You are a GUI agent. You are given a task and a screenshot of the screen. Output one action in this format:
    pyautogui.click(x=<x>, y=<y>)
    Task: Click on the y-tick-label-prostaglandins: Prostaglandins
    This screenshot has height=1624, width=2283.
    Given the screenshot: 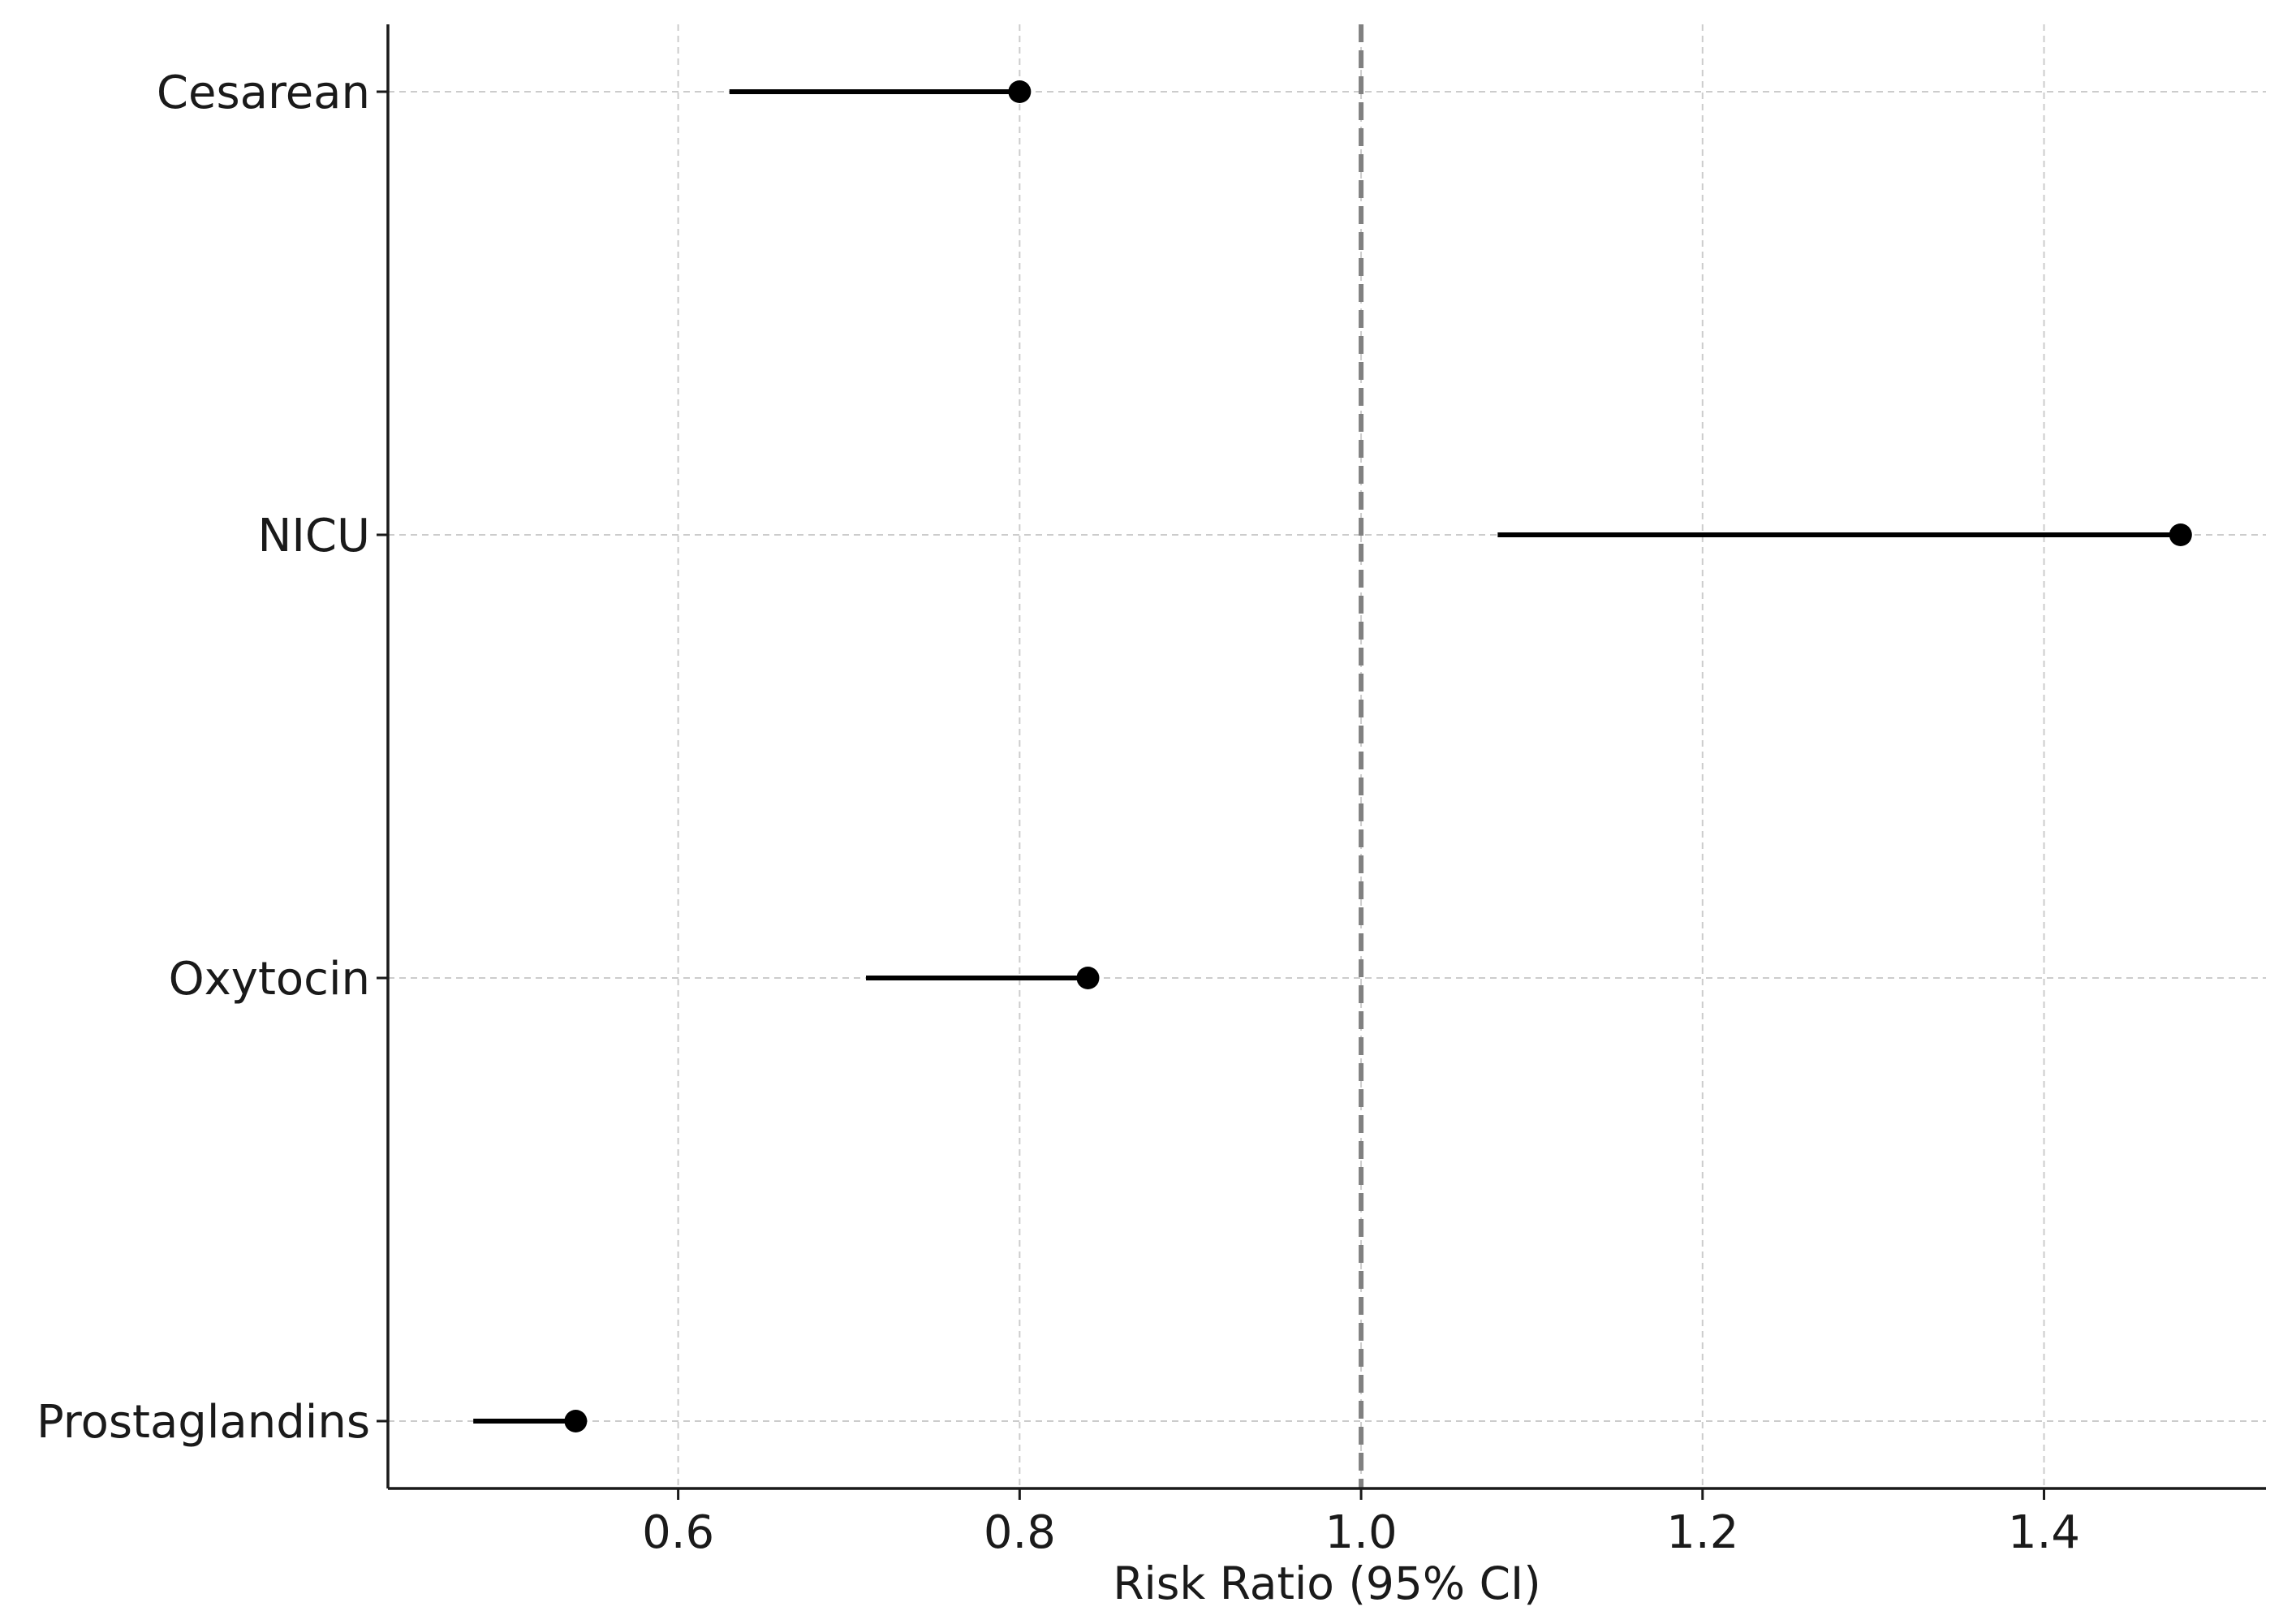 What is the action you would take?
    pyautogui.click(x=203, y=1423)
    